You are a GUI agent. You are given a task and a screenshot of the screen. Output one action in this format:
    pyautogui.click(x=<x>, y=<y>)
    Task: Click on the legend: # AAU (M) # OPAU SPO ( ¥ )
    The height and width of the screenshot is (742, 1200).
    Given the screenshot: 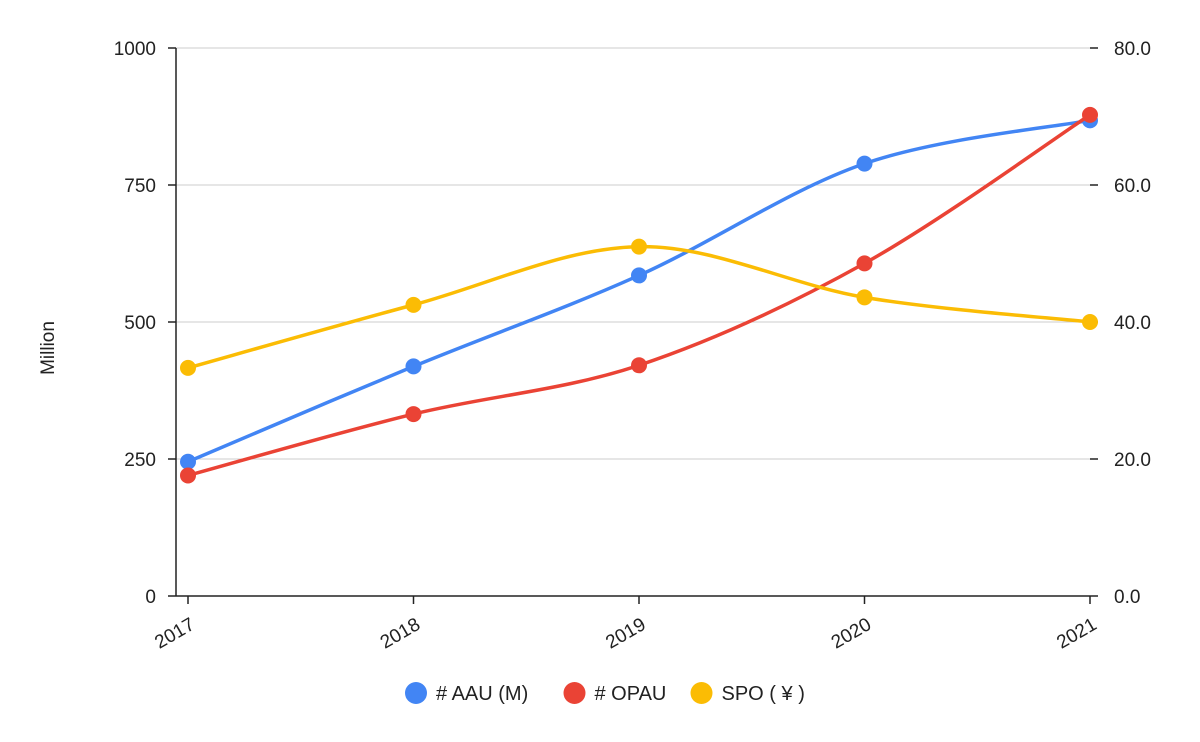 What is the action you would take?
    pyautogui.click(x=605, y=693)
    